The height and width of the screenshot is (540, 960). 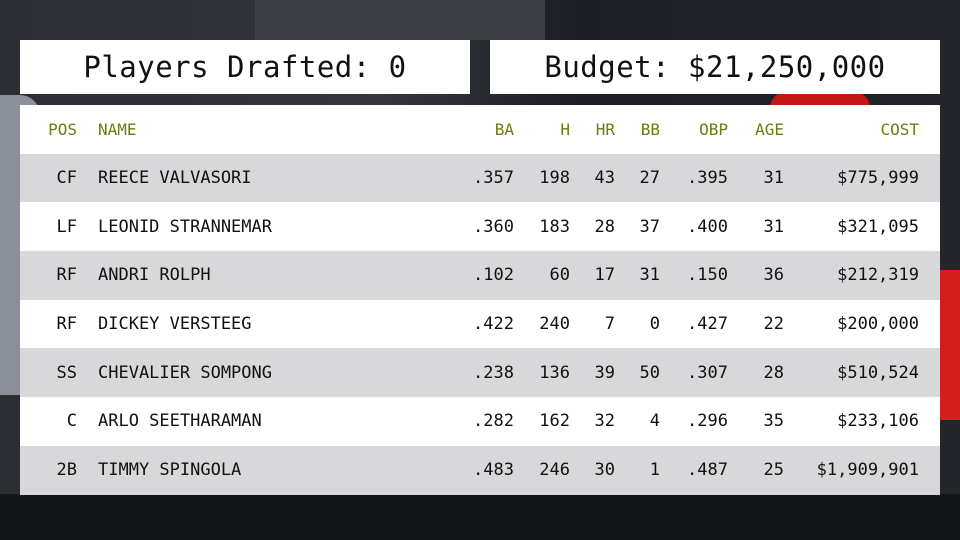 I want to click on cell-ba: .357, so click(x=493, y=178).